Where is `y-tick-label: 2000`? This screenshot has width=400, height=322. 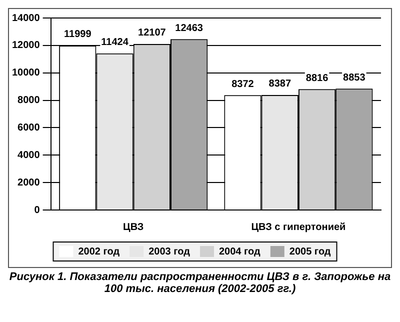 y-tick-label: 2000 is located at coordinates (29, 182).